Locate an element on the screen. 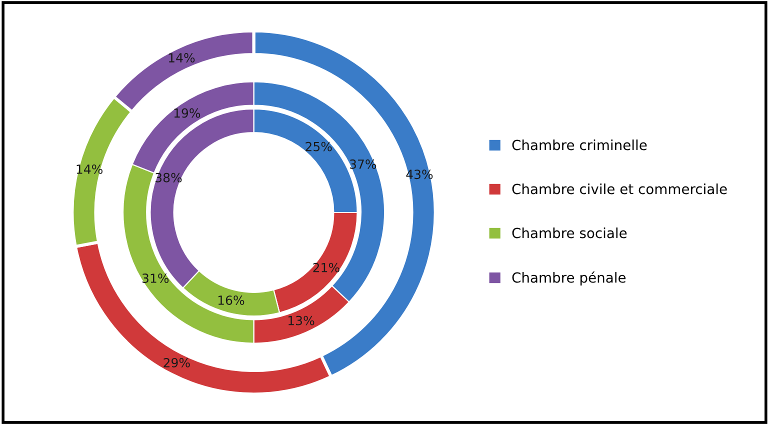 The height and width of the screenshot is (425, 769). legend-label: Chambre pénale is located at coordinates (569, 278).